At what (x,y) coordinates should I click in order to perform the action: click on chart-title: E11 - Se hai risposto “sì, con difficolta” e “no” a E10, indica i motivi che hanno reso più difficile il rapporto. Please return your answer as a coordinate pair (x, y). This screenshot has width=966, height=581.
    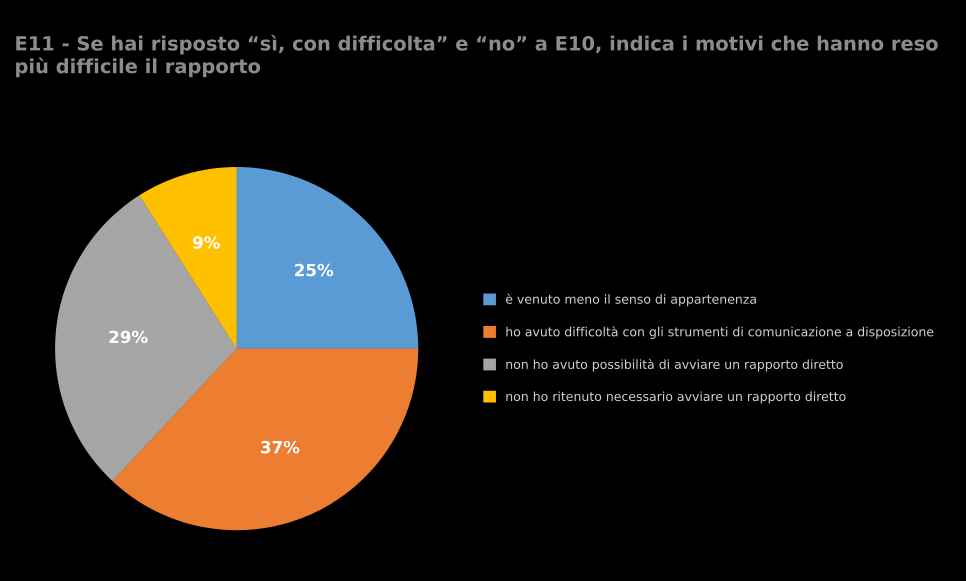
    Looking at the image, I should click on (477, 56).